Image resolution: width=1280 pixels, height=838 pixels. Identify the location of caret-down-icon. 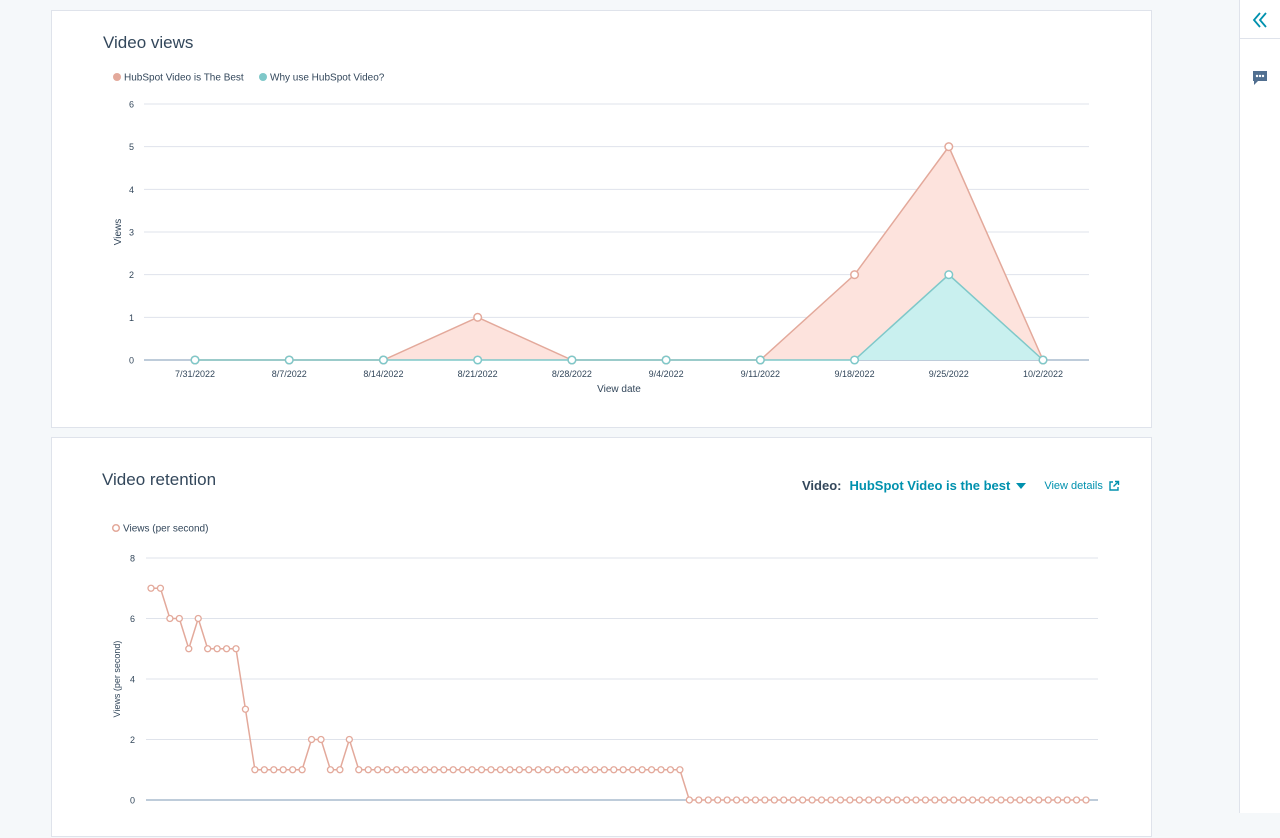
(1021, 485).